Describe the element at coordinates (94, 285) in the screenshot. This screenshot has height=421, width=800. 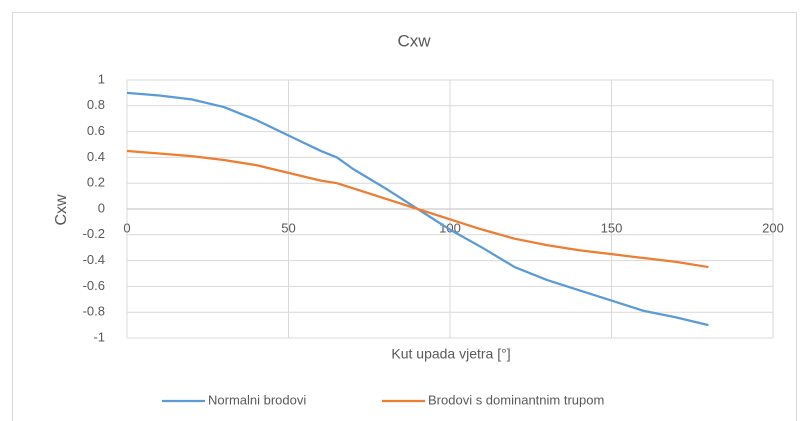
I see `y-tick-label: -0.6` at that location.